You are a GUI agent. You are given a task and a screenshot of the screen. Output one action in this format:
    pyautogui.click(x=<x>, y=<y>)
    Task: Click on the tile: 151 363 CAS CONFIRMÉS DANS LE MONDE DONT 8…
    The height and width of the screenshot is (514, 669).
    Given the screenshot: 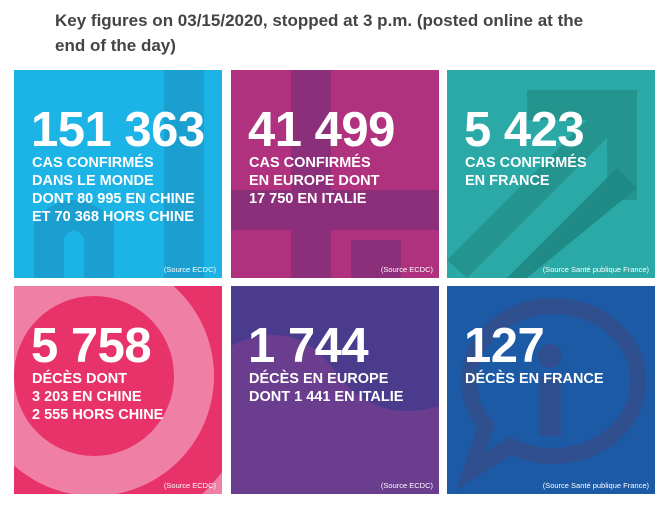 What is the action you would take?
    pyautogui.click(x=118, y=174)
    